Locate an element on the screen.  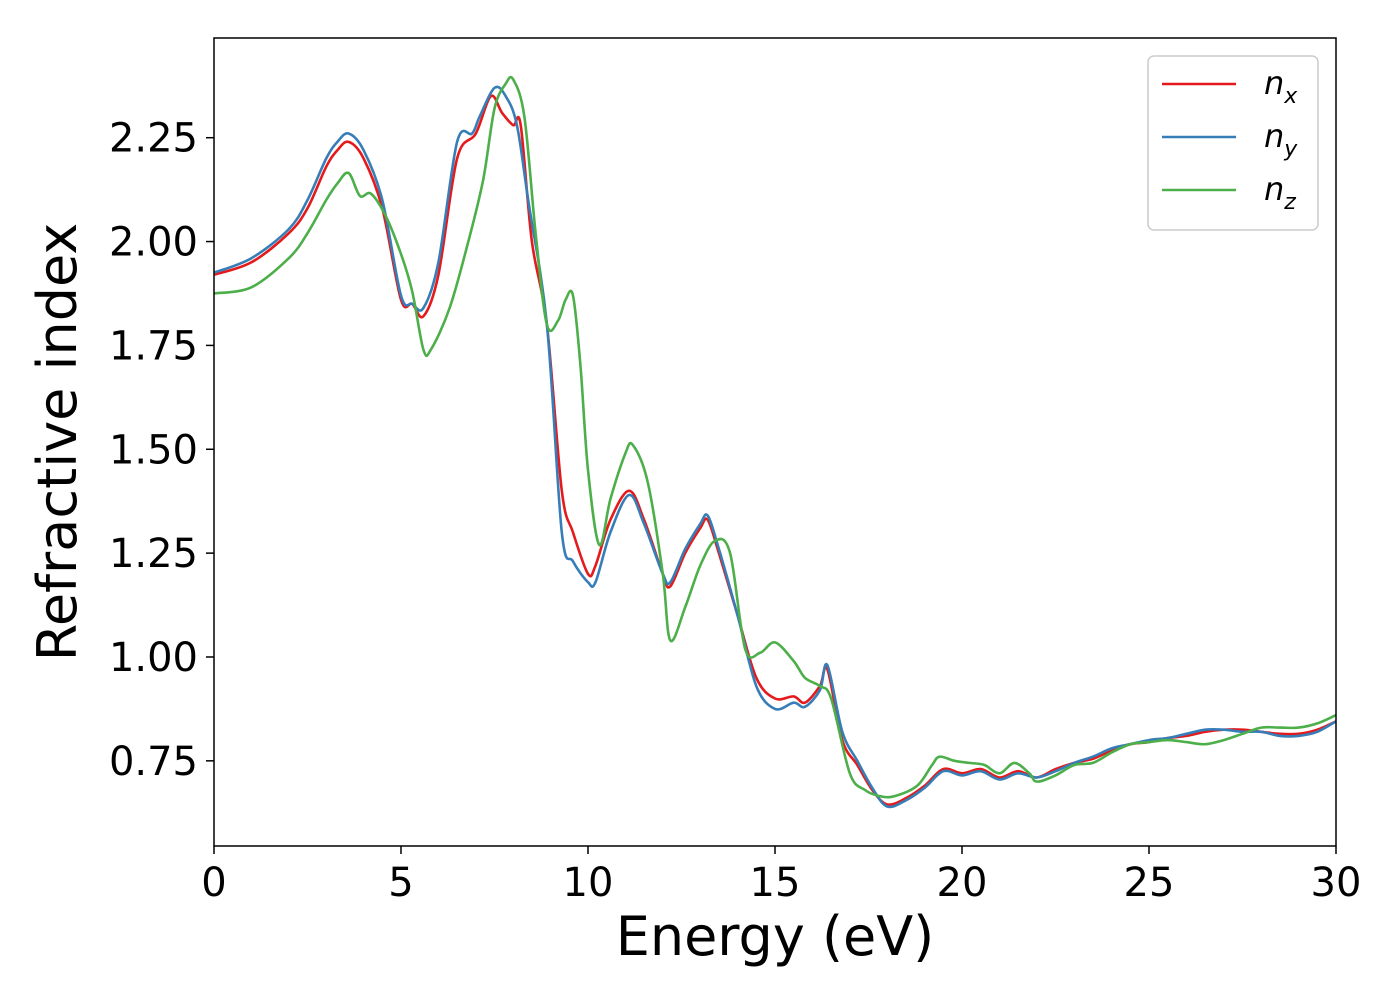
x-tick-label: 20 is located at coordinates (962, 883).